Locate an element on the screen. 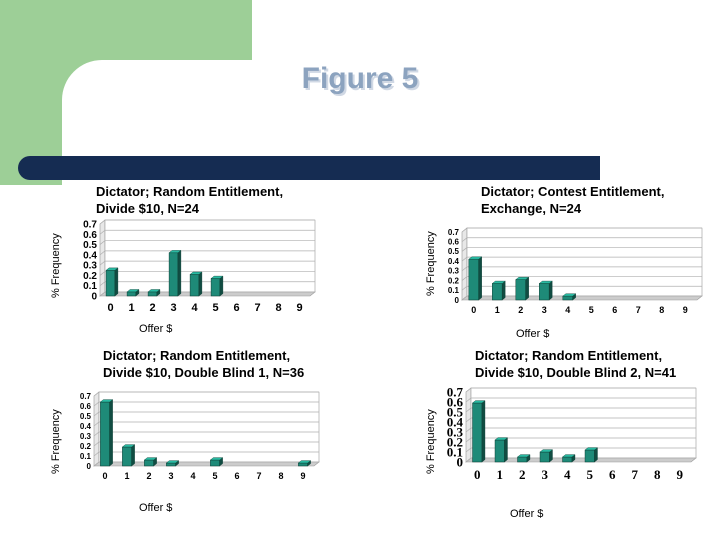 Image resolution: width=720 pixels, height=540 pixels. chart-3-bar-chart: 00.10.20.30.40.50.60.70 1 2 3 4 5 6 7 8 9 is located at coordinates (200, 436).